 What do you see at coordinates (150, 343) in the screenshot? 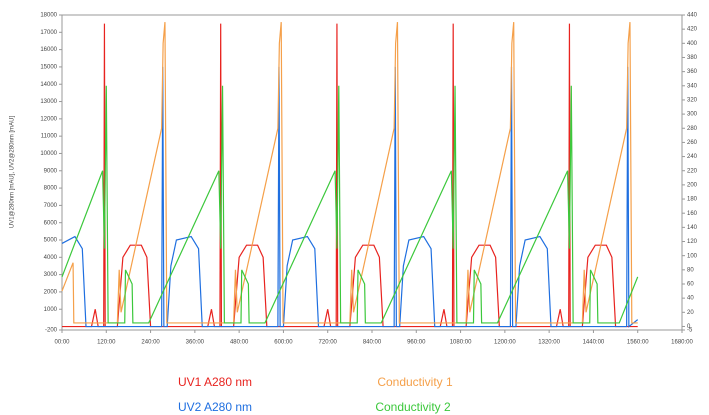
I see `x-tick-label: 240:00` at bounding box center [150, 343].